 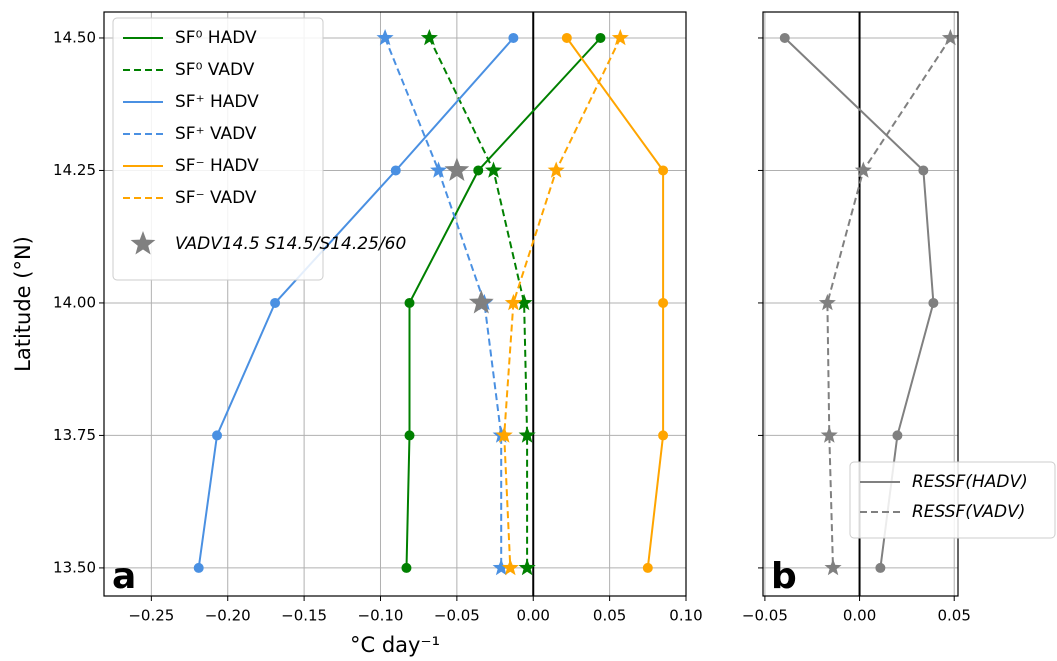 What do you see at coordinates (970, 482) in the screenshot?
I see `legend-label: RESSF(HADV)` at bounding box center [970, 482].